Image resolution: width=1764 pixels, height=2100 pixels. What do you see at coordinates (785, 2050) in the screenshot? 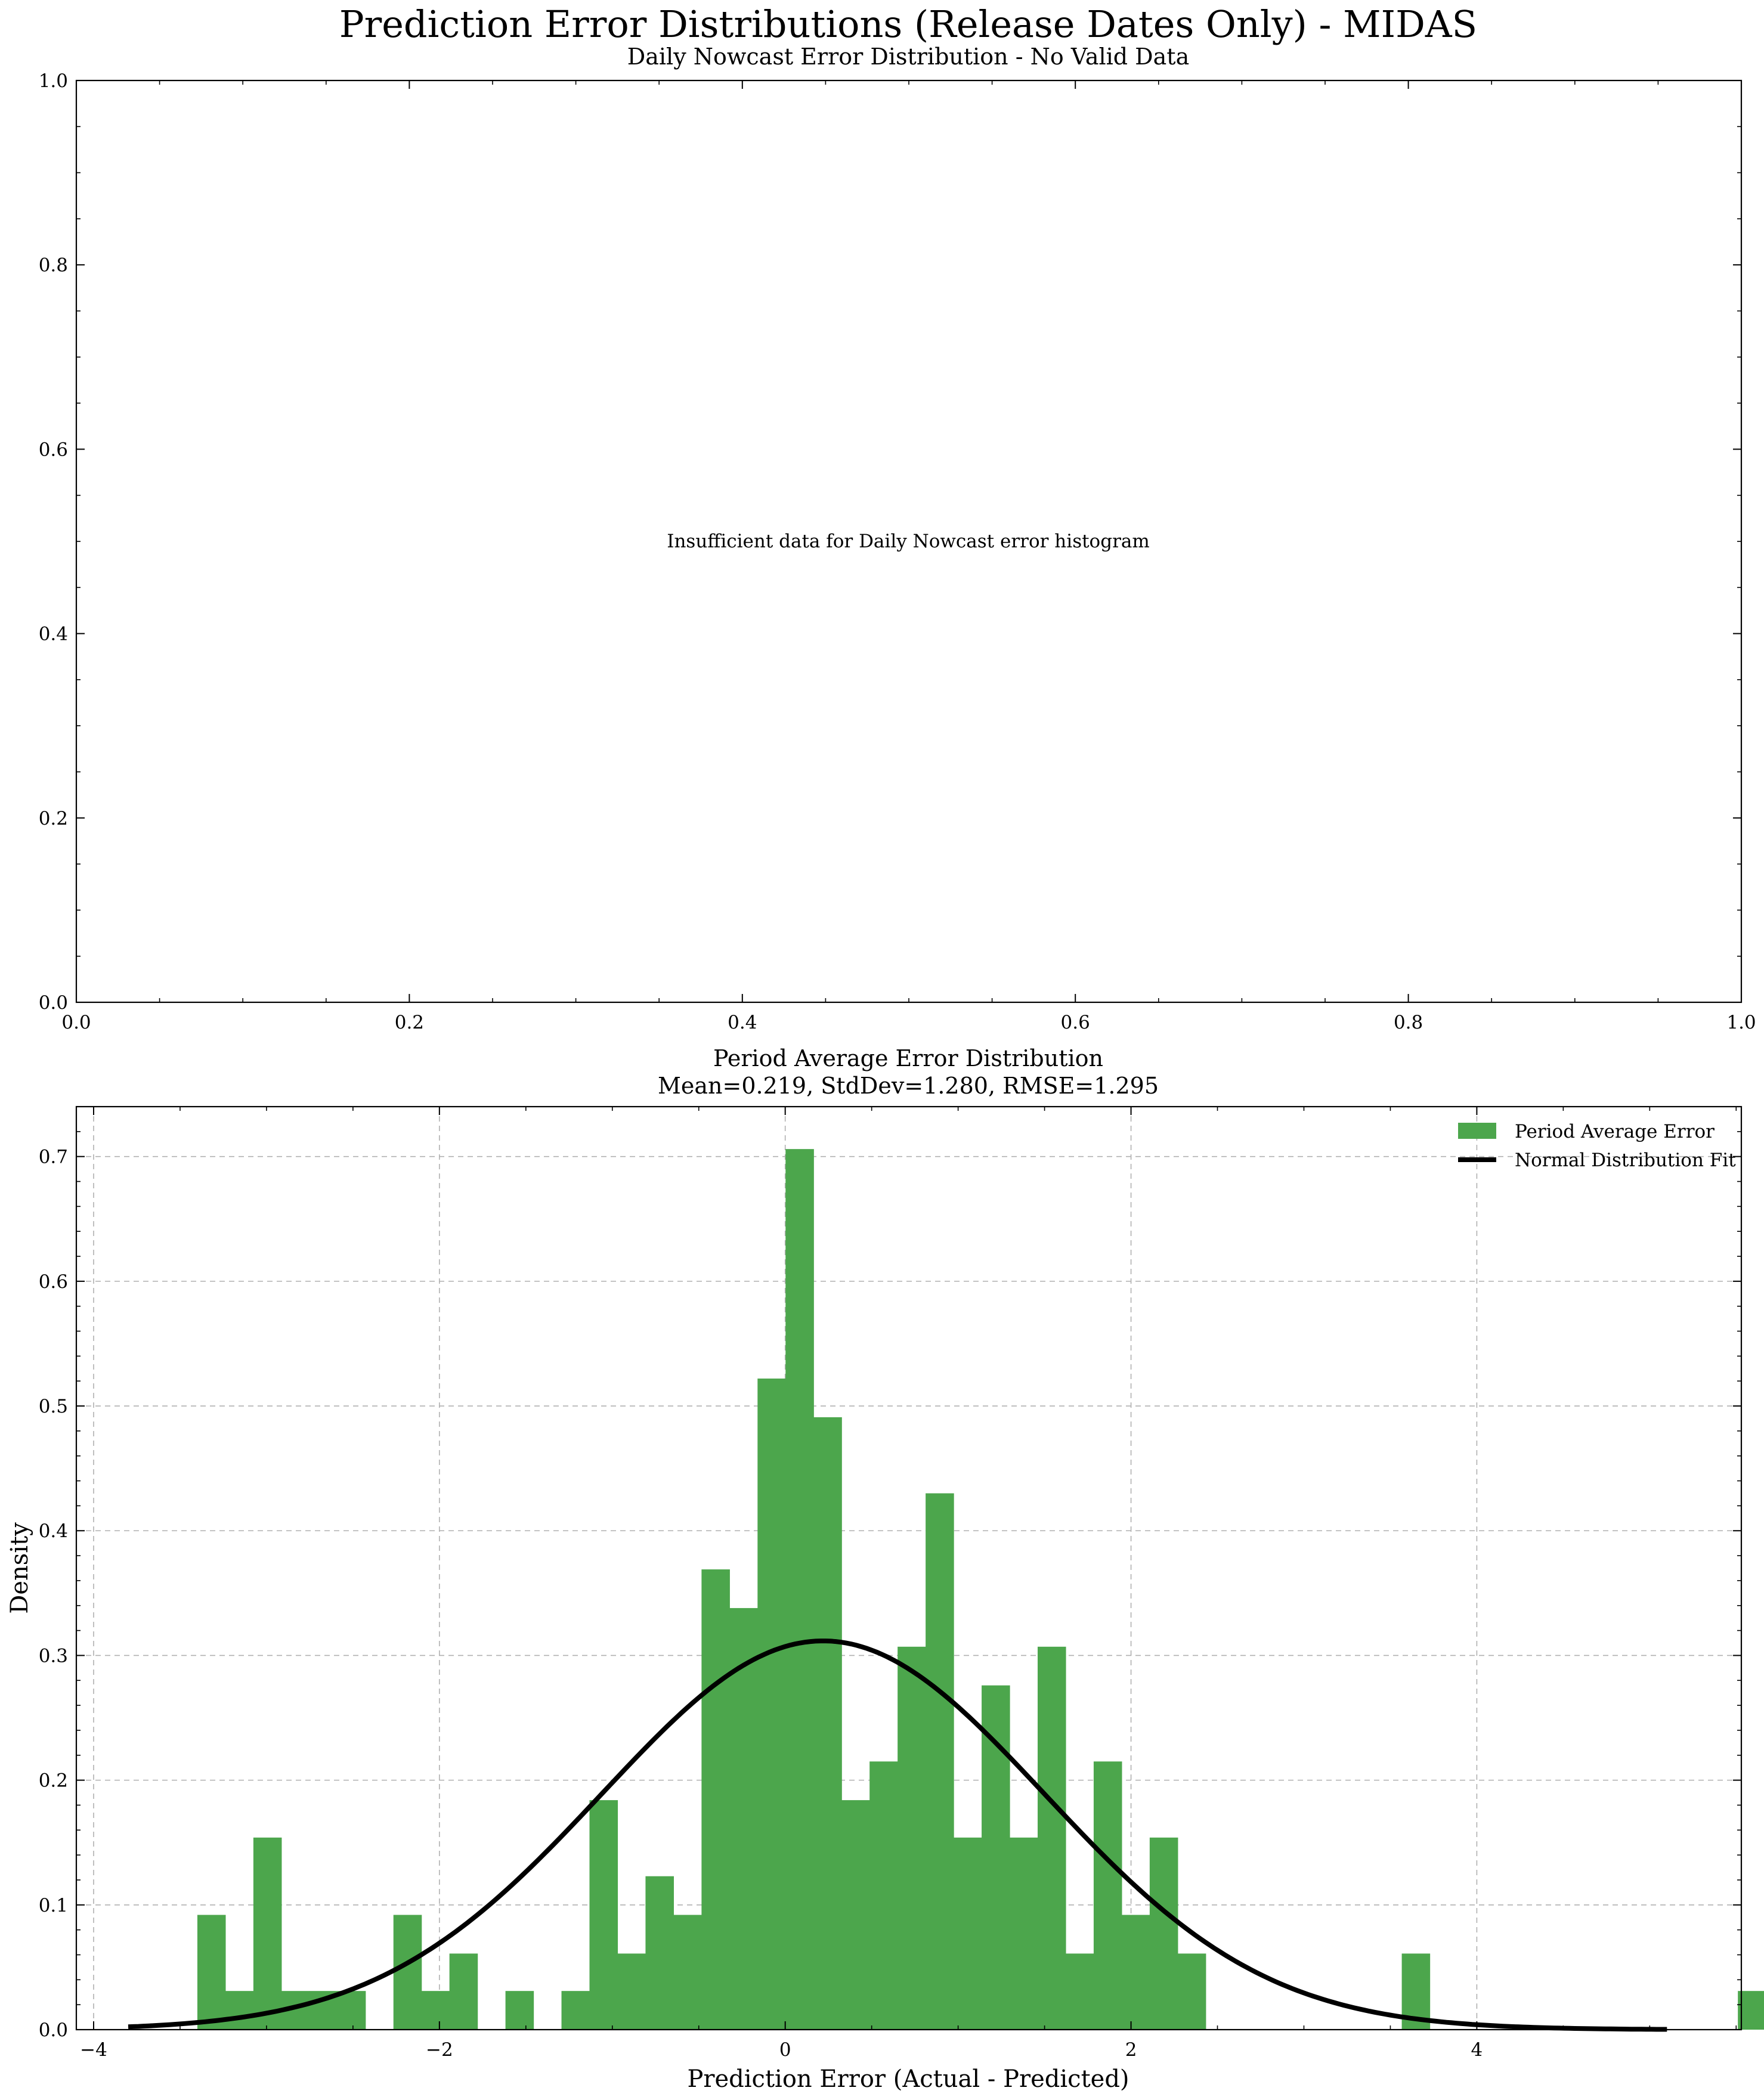
I see `x-tick-label: 0` at bounding box center [785, 2050].